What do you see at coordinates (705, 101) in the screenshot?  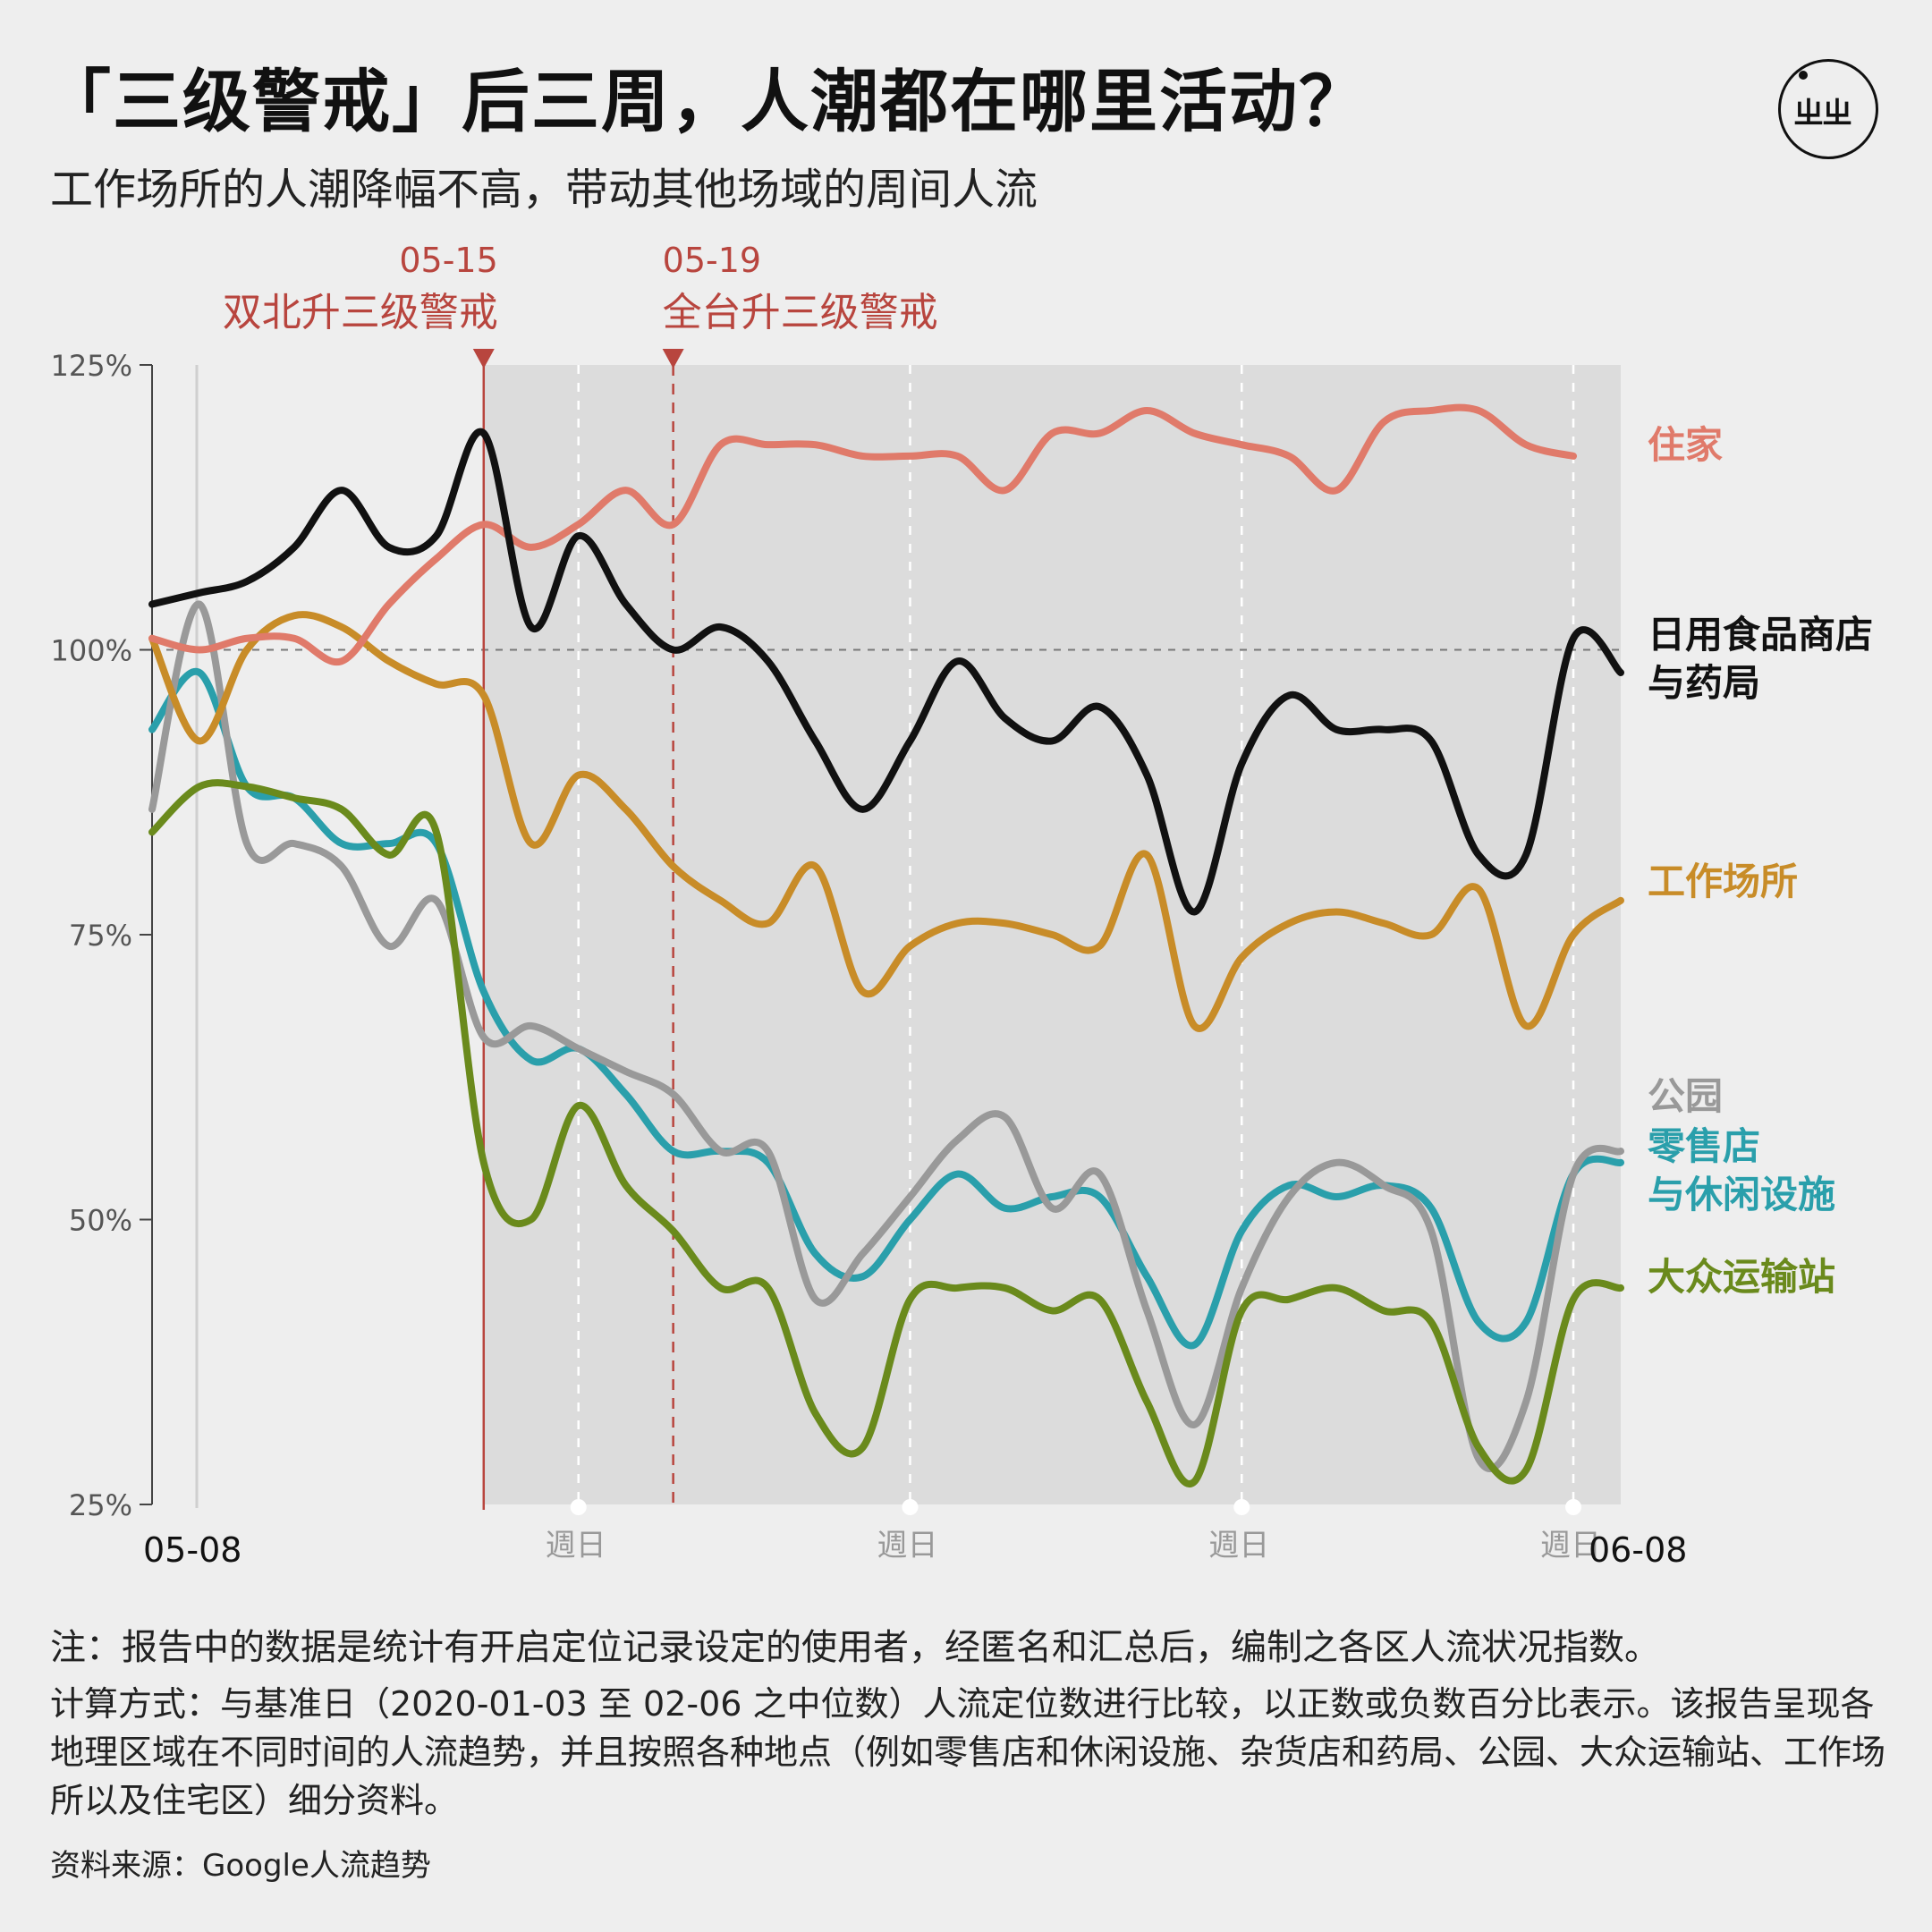 I see `chart-title: 「三级警戒」后三周，人潮都在哪里活动？` at bounding box center [705, 101].